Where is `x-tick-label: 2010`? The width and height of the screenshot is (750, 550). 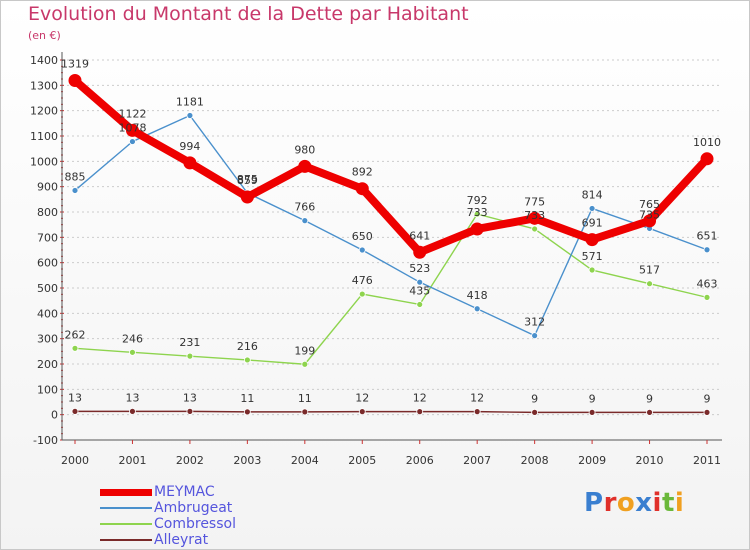
x-tick-label: 2010 is located at coordinates (650, 460).